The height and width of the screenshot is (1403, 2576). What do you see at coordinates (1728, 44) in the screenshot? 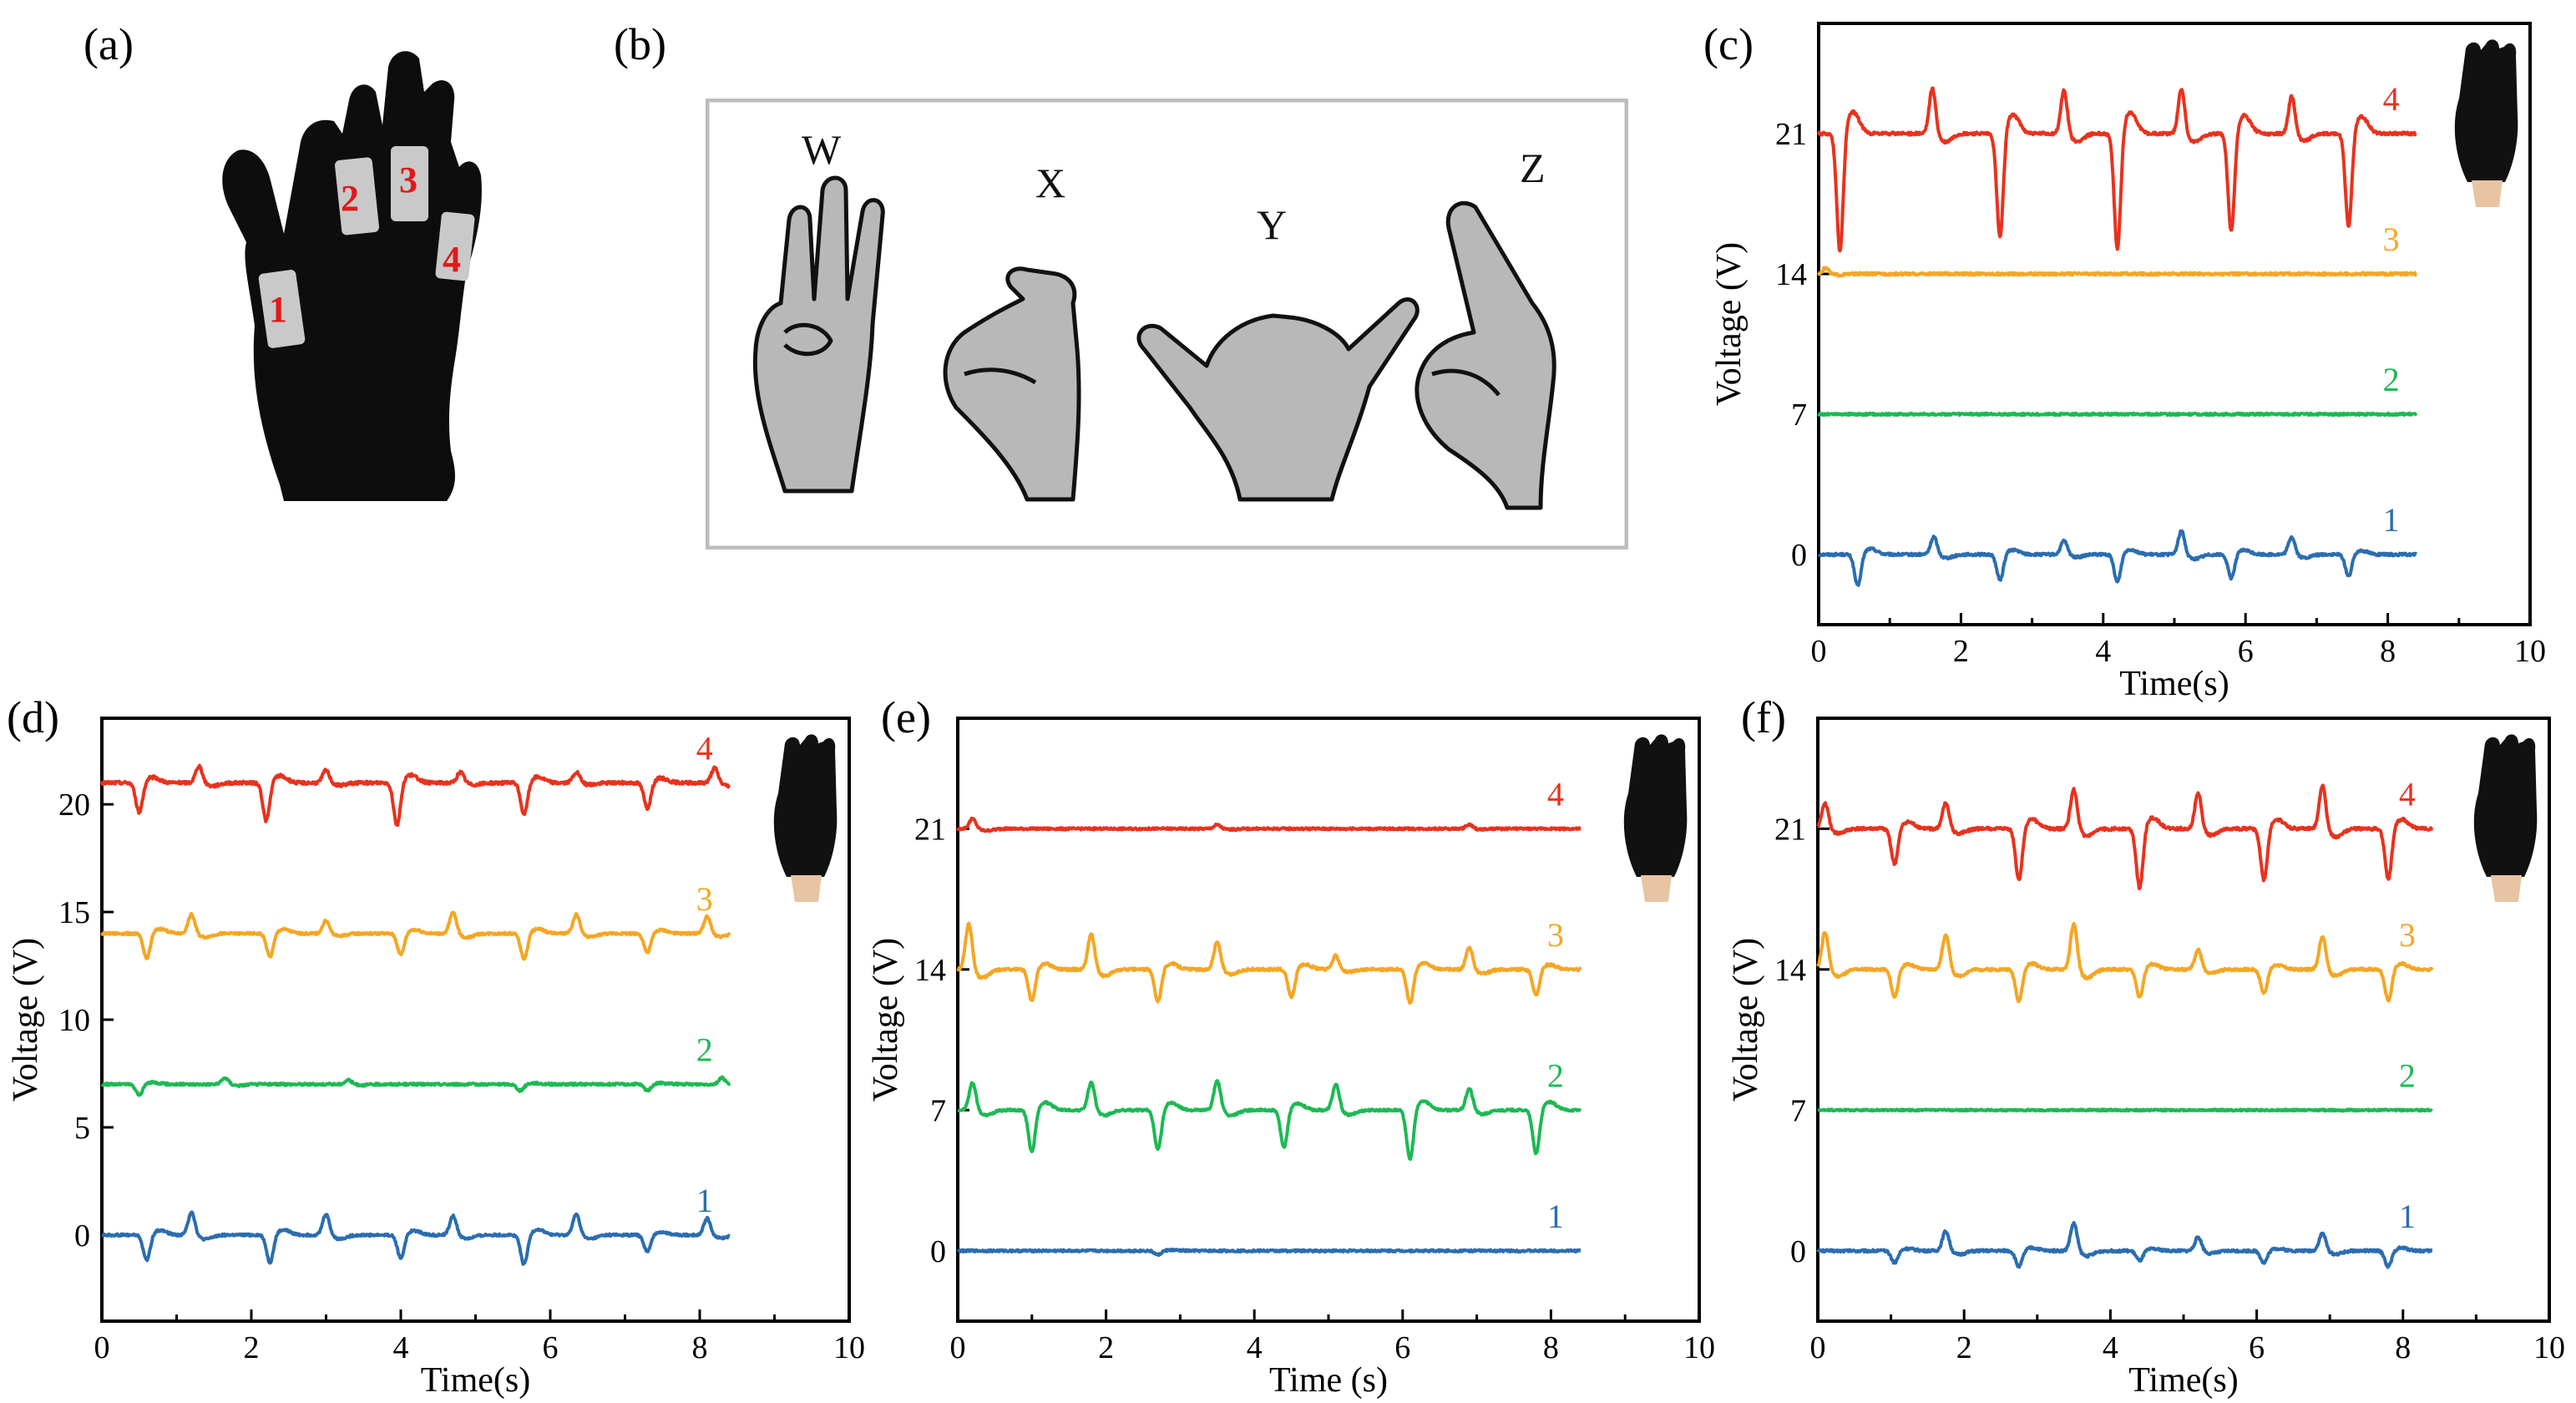
I see `panel-label-c: (c)` at bounding box center [1728, 44].